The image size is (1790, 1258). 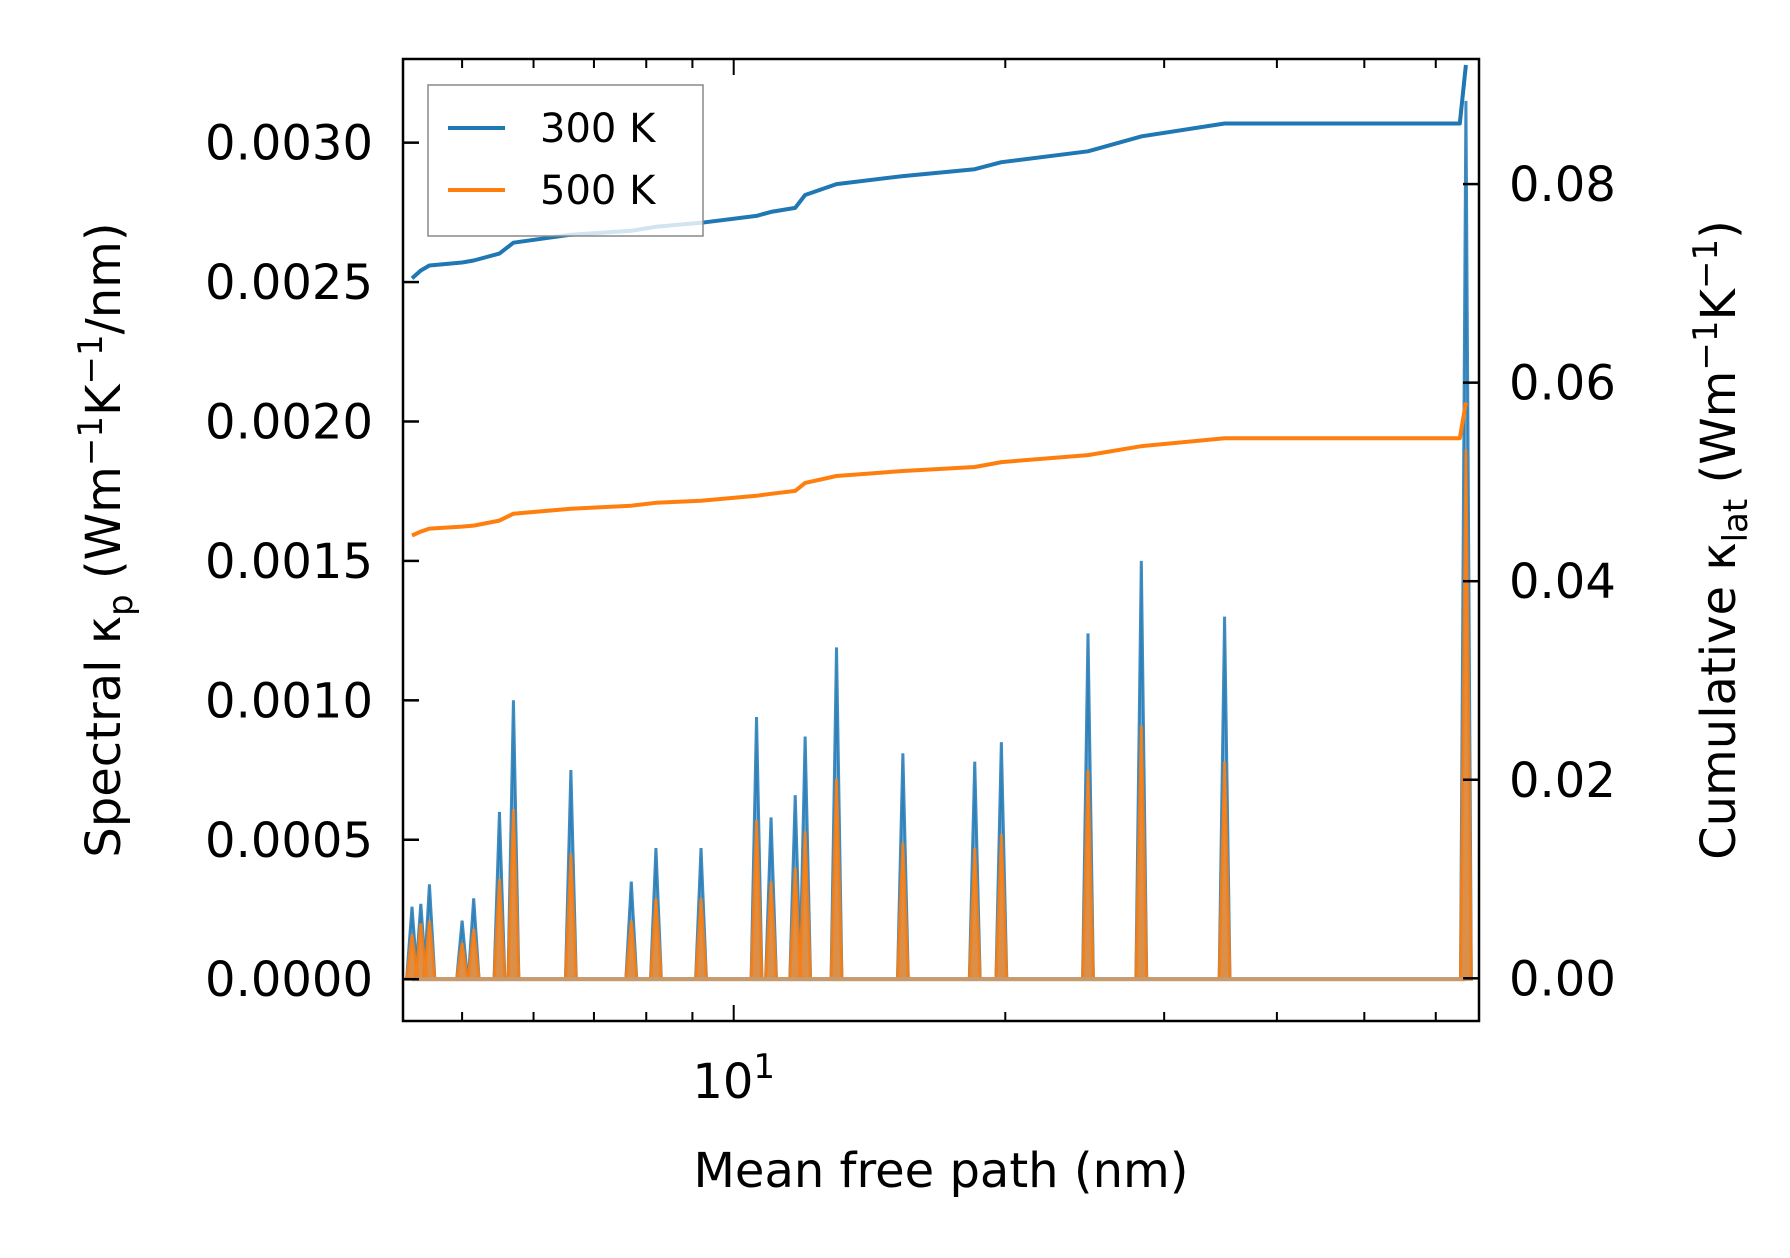 What do you see at coordinates (289, 701) in the screenshot?
I see `y-left-tick-label: 0.0010` at bounding box center [289, 701].